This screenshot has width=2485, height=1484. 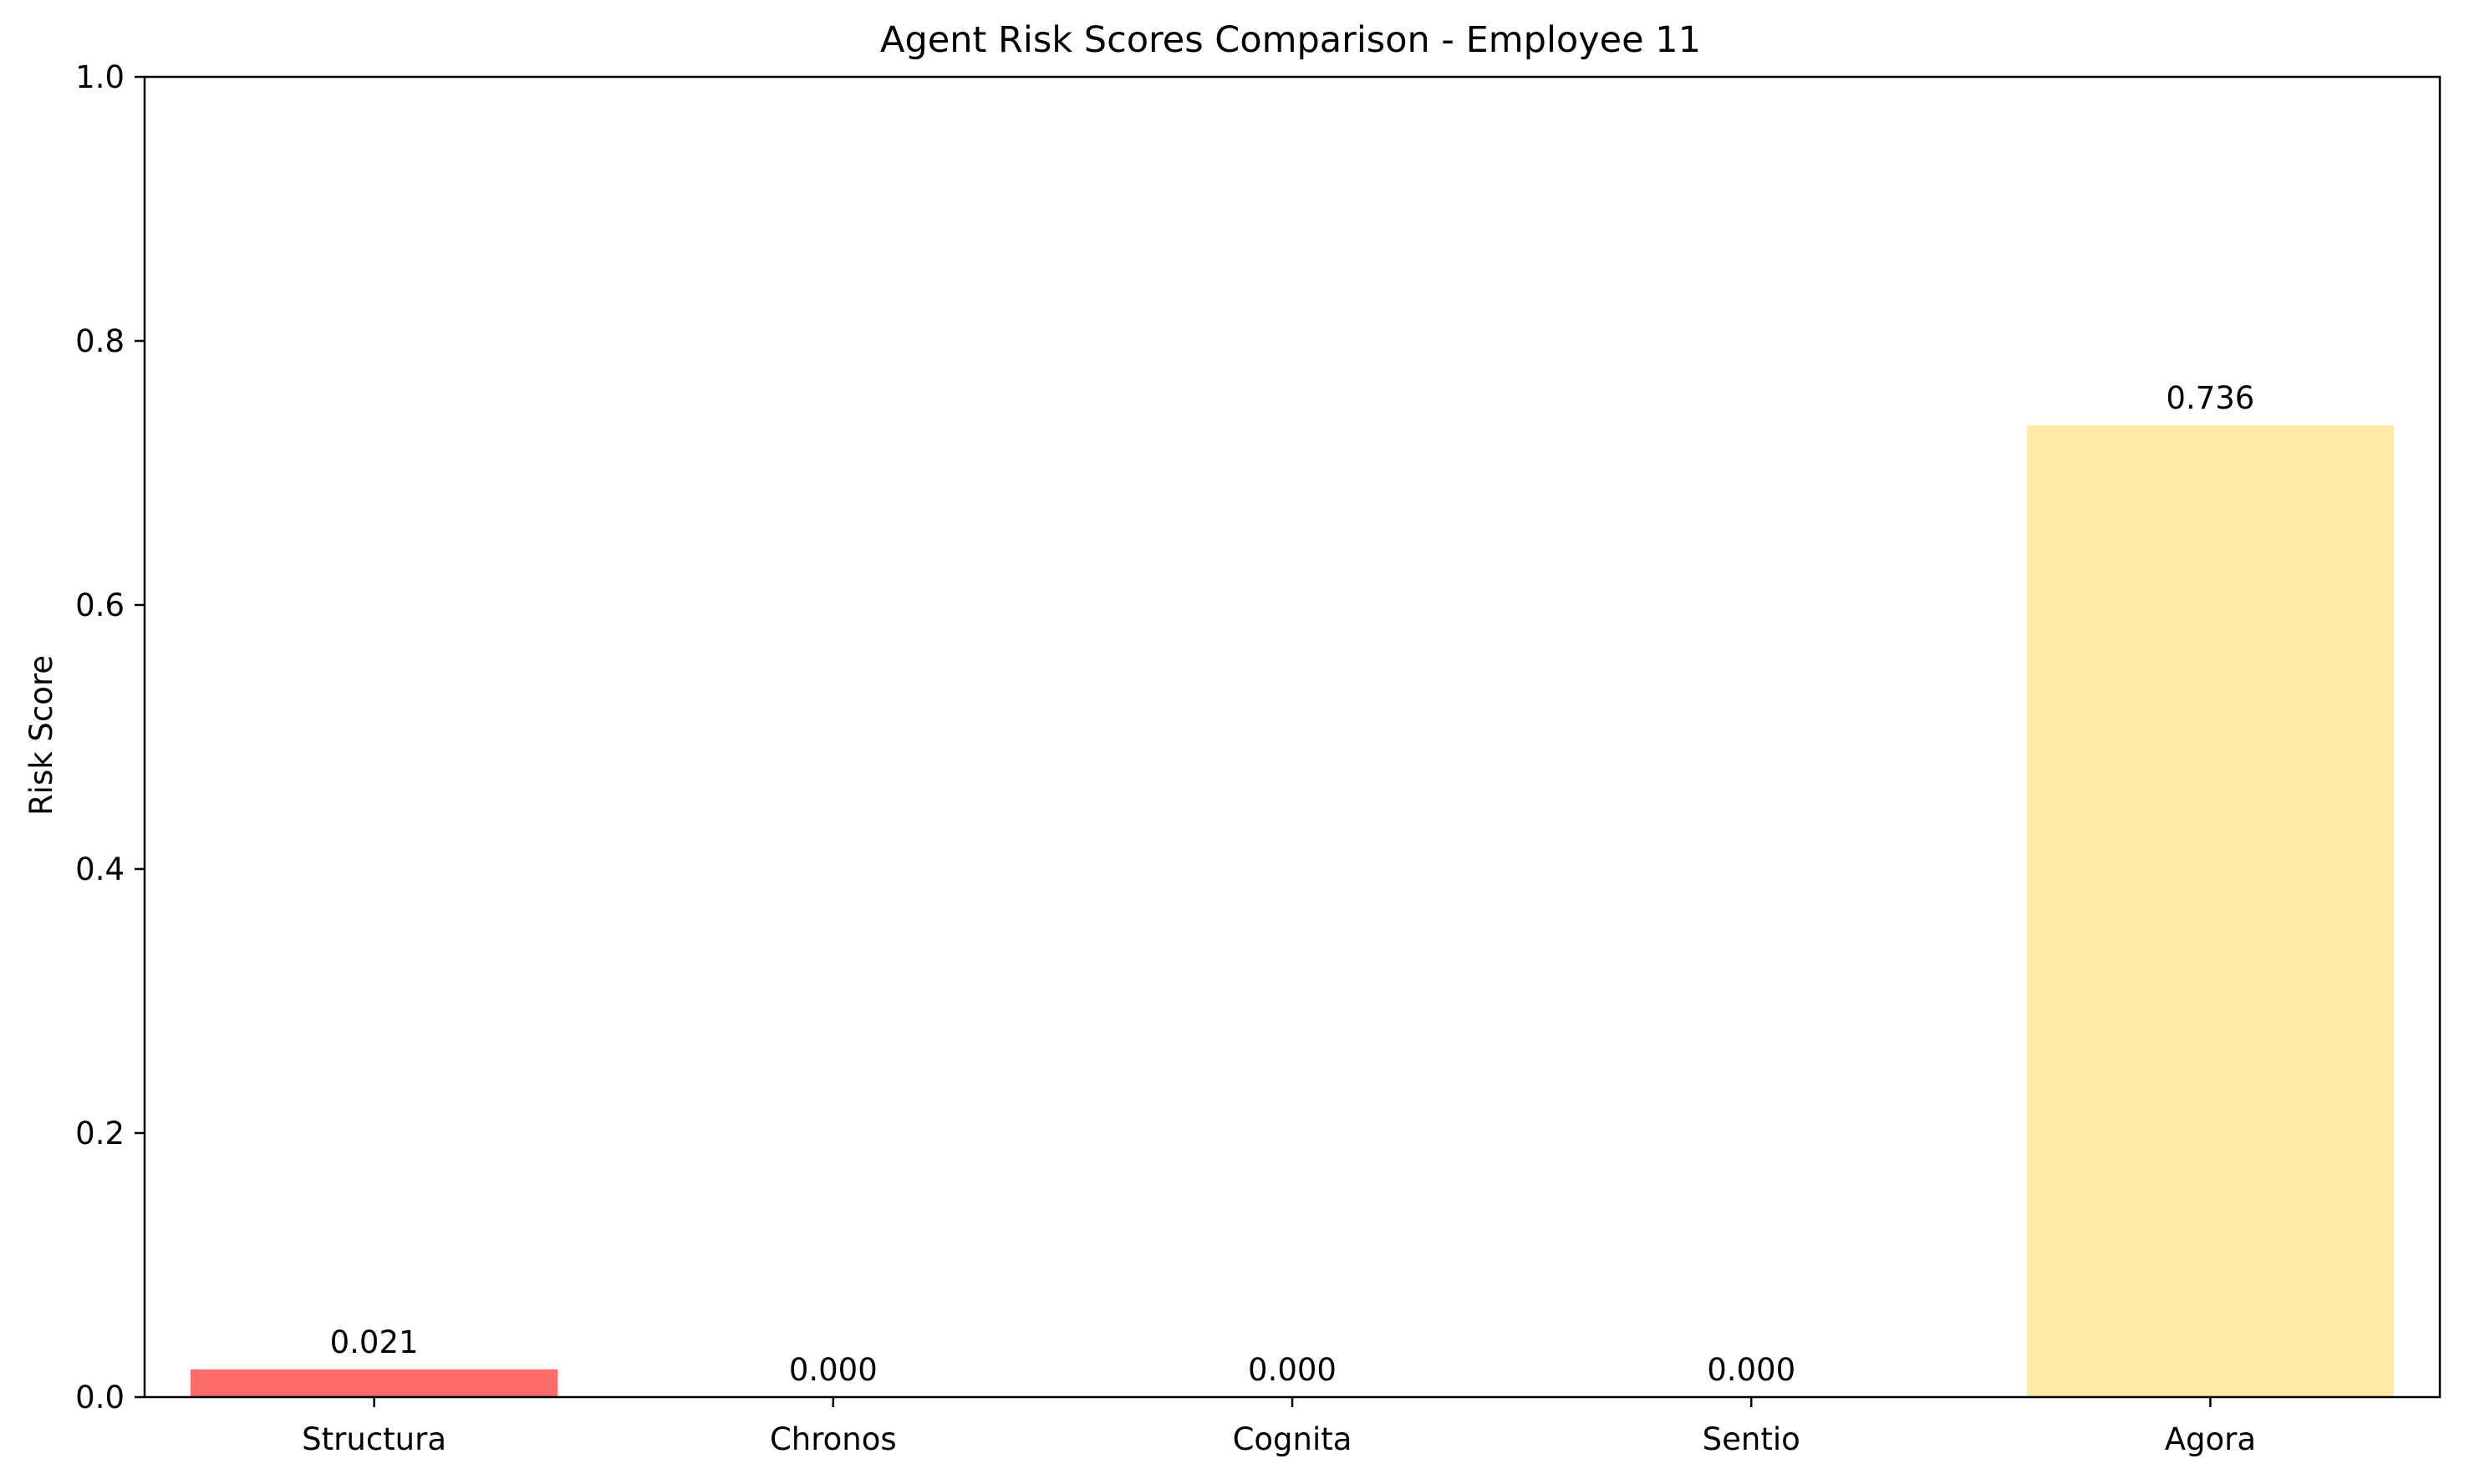 I want to click on value-label-cognita: 0.000, so click(x=1292, y=1370).